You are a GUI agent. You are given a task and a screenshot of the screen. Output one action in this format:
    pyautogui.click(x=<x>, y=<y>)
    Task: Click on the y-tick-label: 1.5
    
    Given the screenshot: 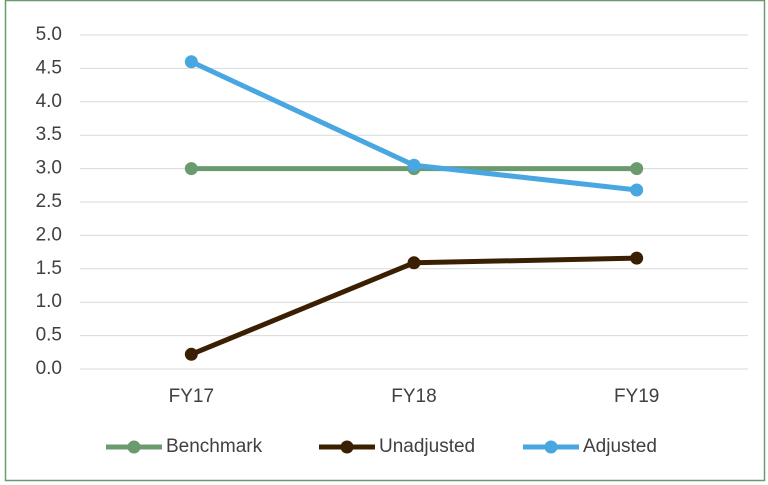 What is the action you would take?
    pyautogui.click(x=49, y=268)
    